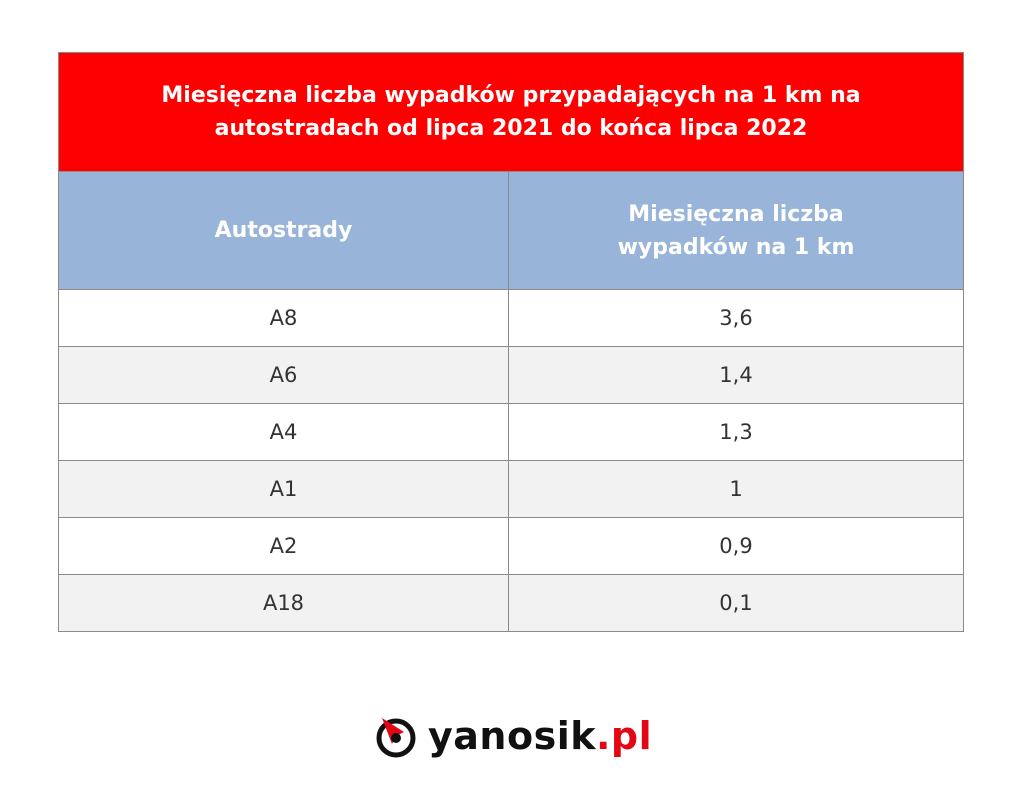 Image resolution: width=1024 pixels, height=797 pixels. Describe the element at coordinates (511, 318) in the screenshot. I see `table-row: A8 3,6` at that location.